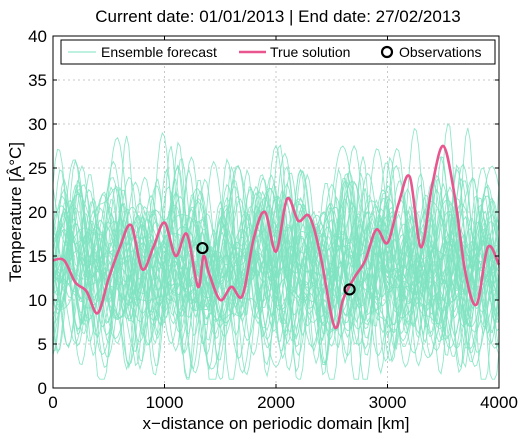 This screenshot has width=527, height=434. I want to click on observations, so click(276, 268).